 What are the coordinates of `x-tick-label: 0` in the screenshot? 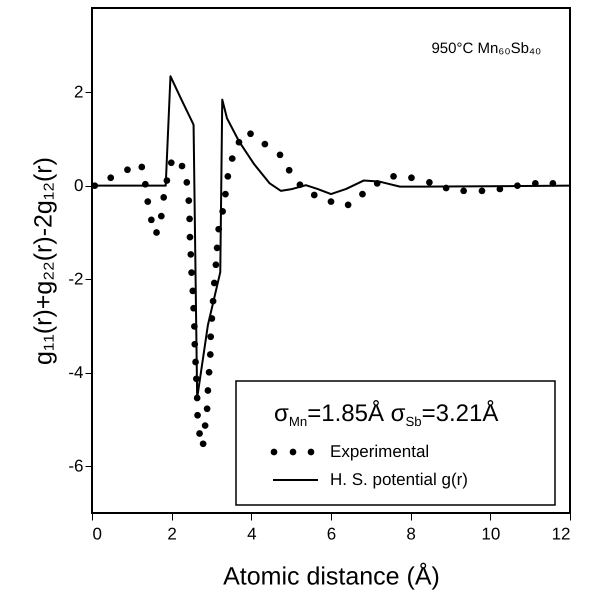 It's located at (97, 534).